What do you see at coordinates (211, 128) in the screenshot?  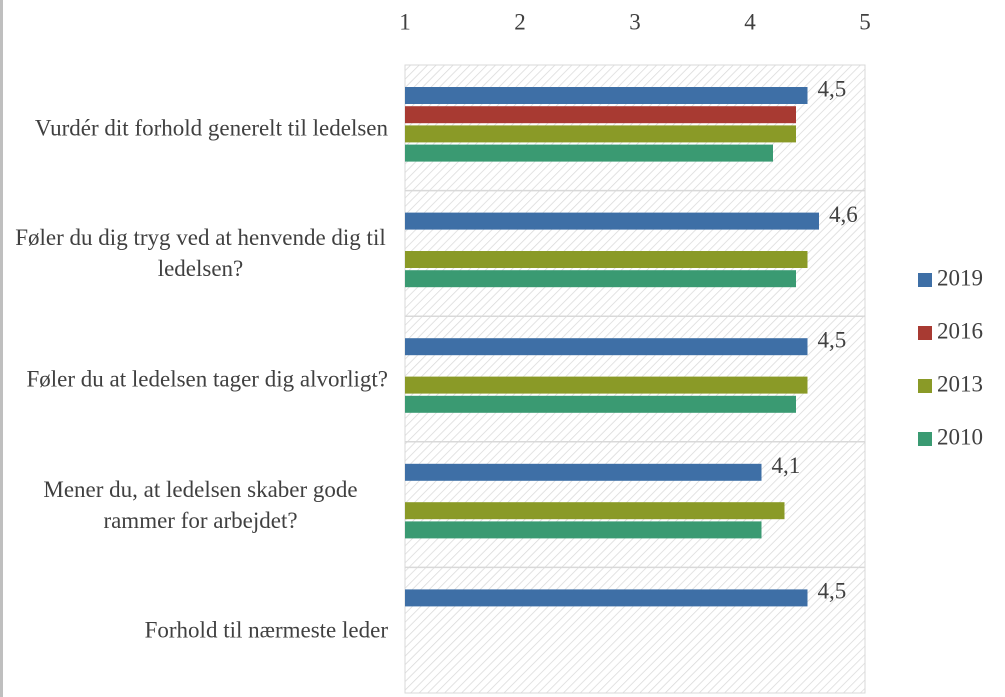 I see `category-text: Vurdér dit forhold generelt til ledelsen` at bounding box center [211, 128].